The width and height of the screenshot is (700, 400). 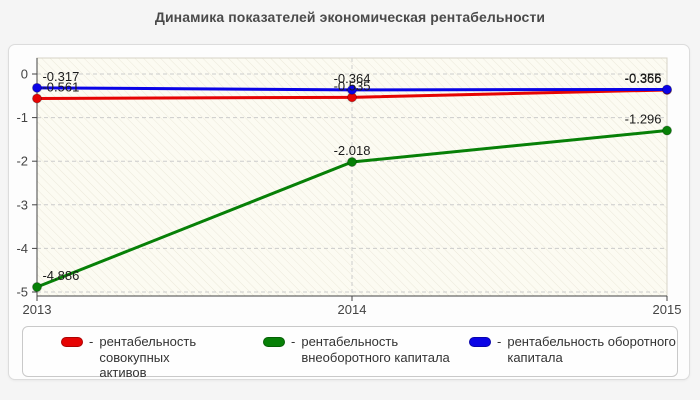 I want to click on point-value-label: -0.561, so click(x=60, y=86).